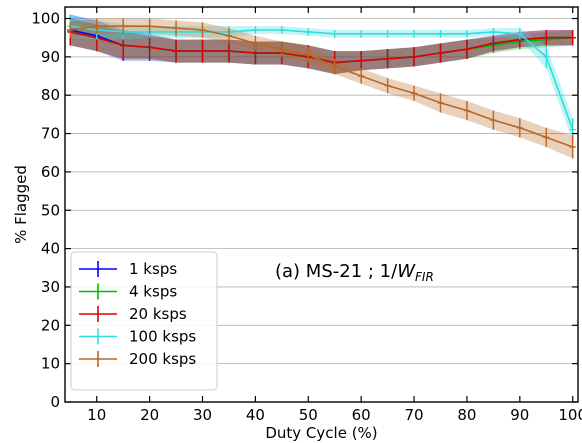  I want to click on y-tick-label: 100, so click(45, 19).